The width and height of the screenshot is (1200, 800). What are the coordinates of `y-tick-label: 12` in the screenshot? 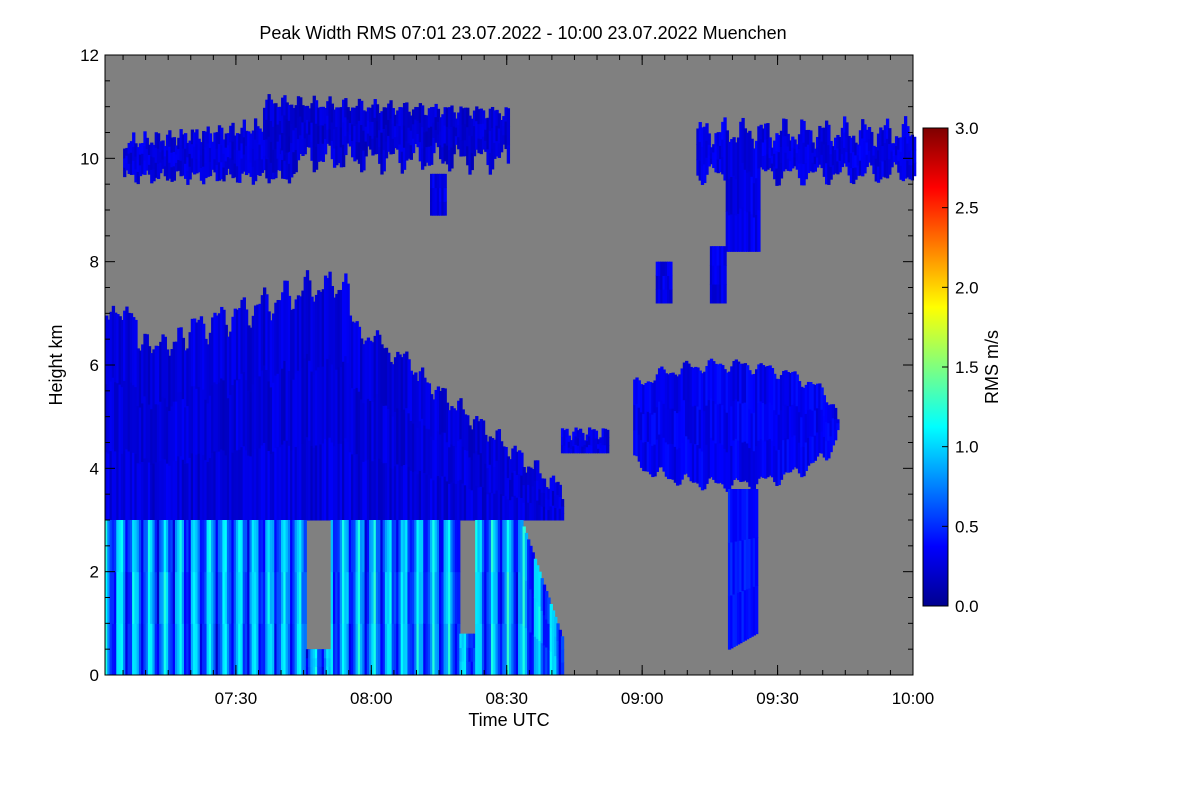 It's located at (89, 55).